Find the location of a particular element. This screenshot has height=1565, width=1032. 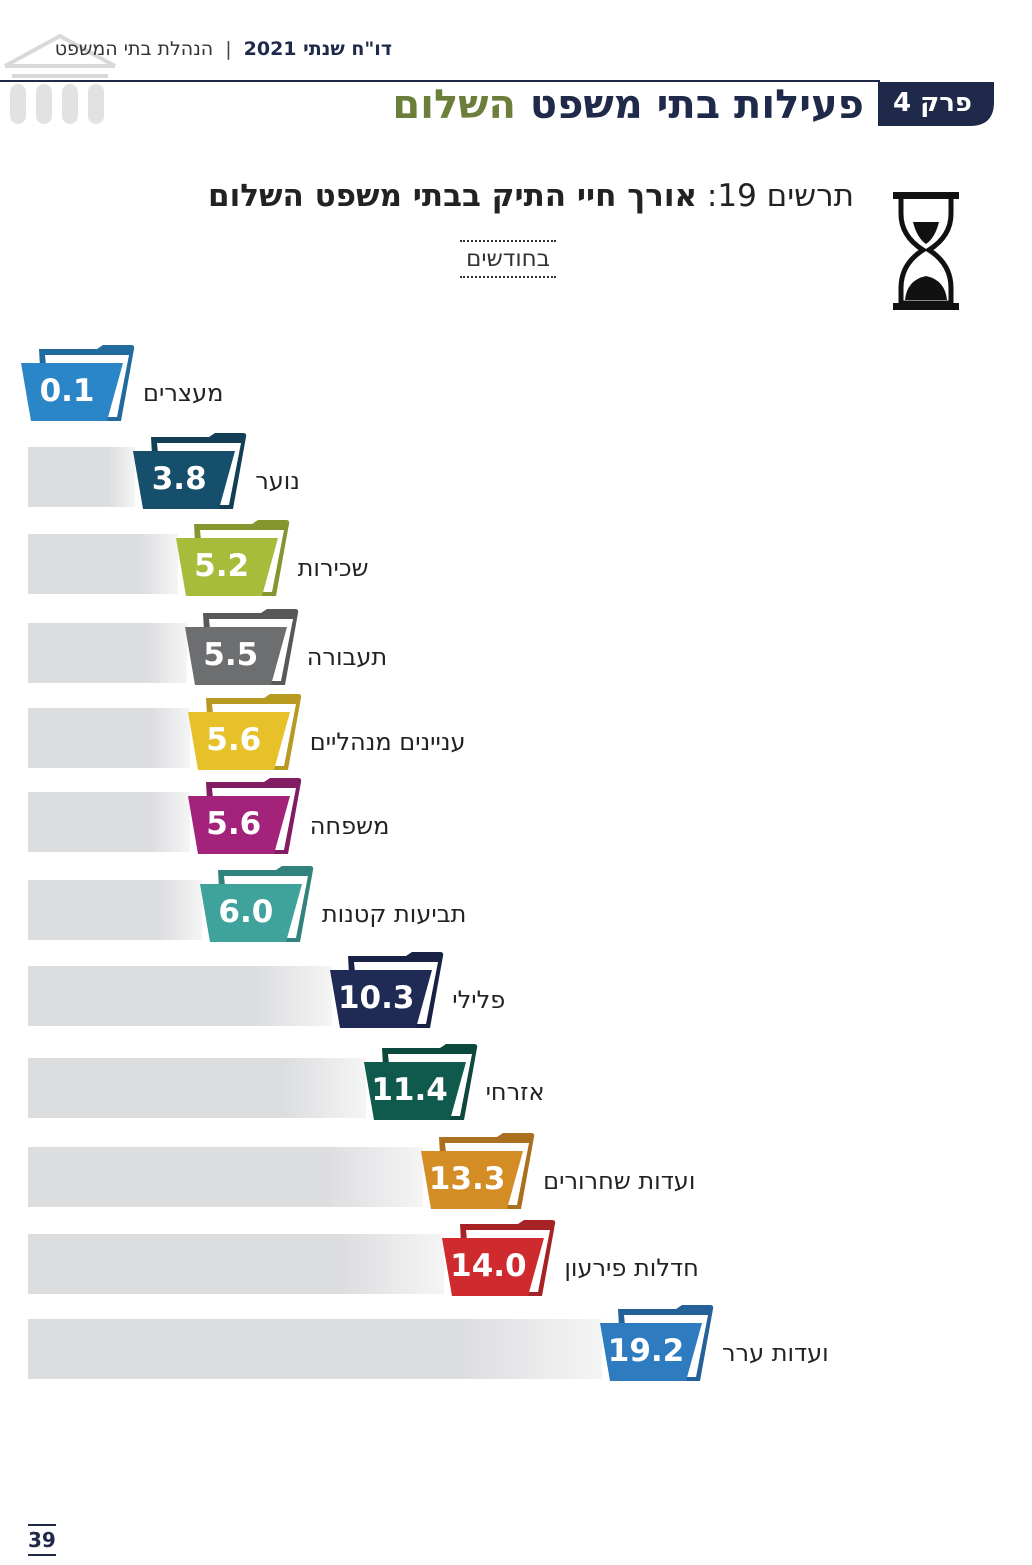

bar-value-label: 0.1 is located at coordinates (67, 391).